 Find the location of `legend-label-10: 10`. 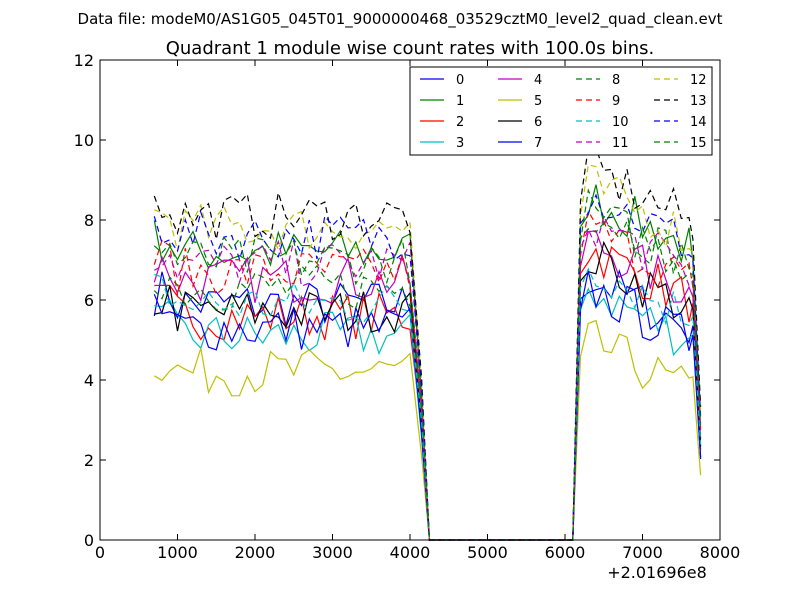

legend-label-10: 10 is located at coordinates (620, 122).